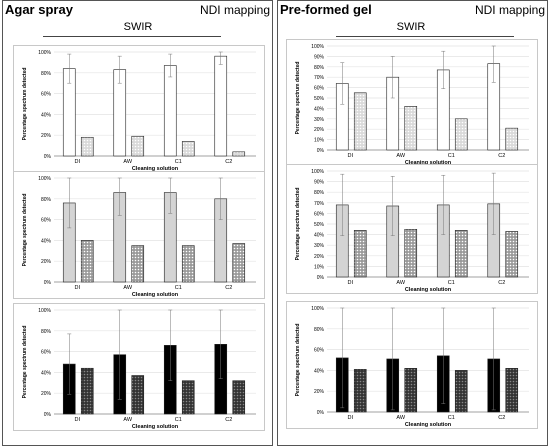 The image size is (550, 448). Describe the element at coordinates (326, 9) in the screenshot. I see `panel-title: Pre-formed gel` at that location.